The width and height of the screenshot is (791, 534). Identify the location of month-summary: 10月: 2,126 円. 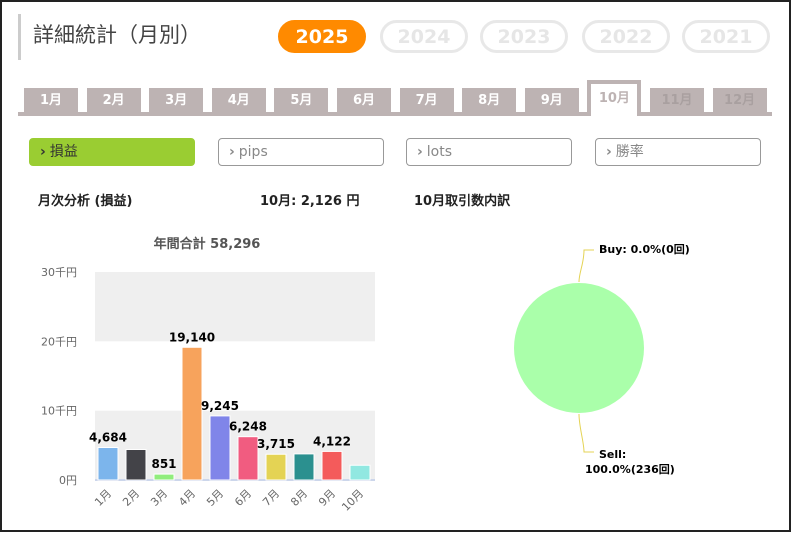
(310, 201).